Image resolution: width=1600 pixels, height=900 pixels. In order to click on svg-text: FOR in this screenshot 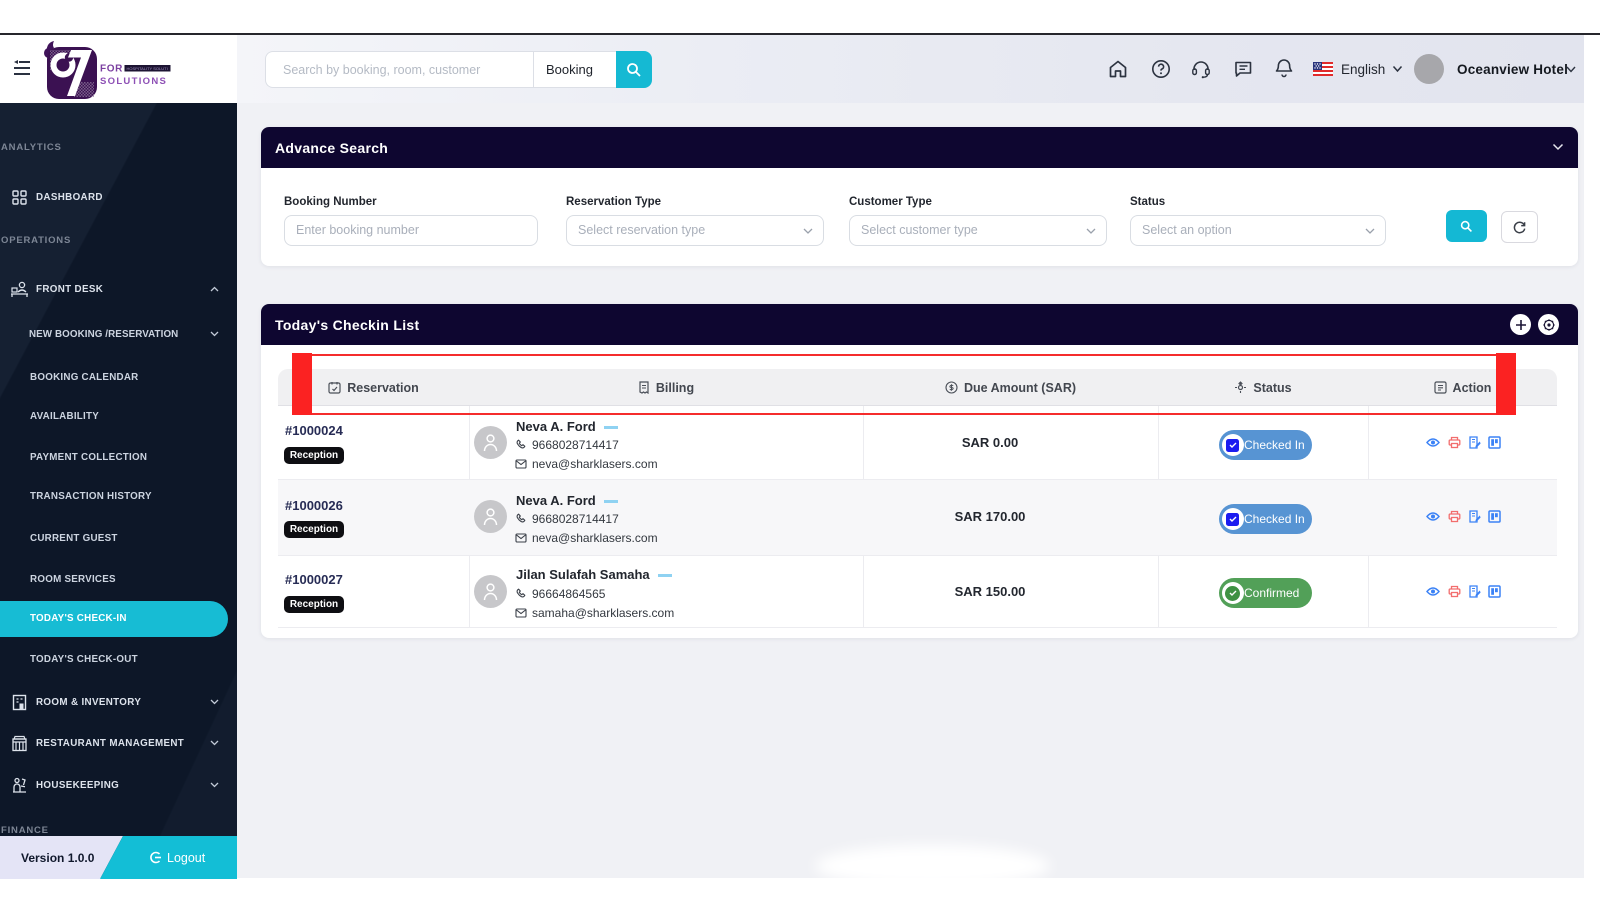, I will do `click(111, 69)`.